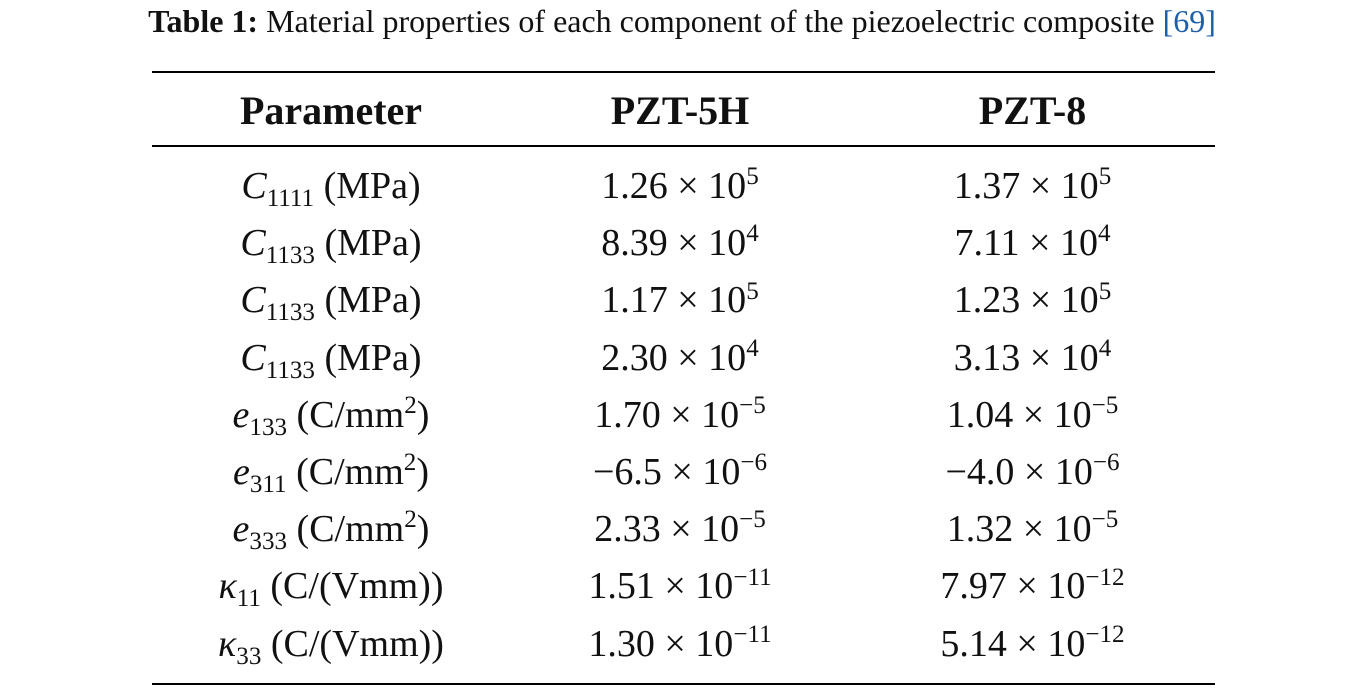  I want to click on param-subscript: 11, so click(248, 599).